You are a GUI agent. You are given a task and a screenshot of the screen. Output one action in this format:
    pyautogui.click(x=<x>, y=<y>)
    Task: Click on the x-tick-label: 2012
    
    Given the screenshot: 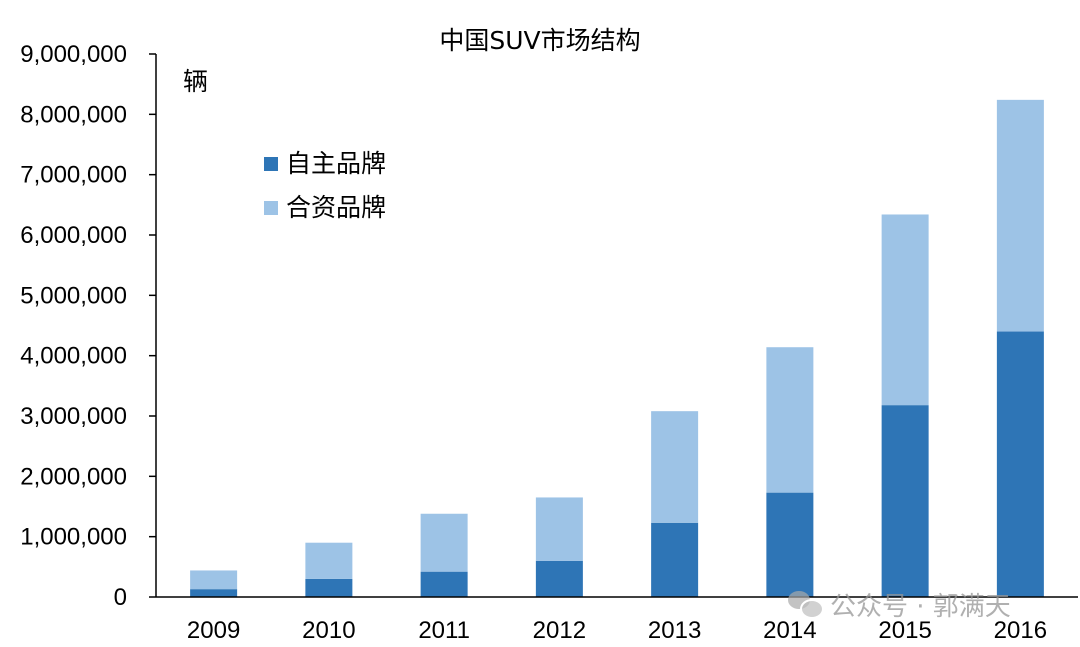 What is the action you would take?
    pyautogui.click(x=559, y=630)
    